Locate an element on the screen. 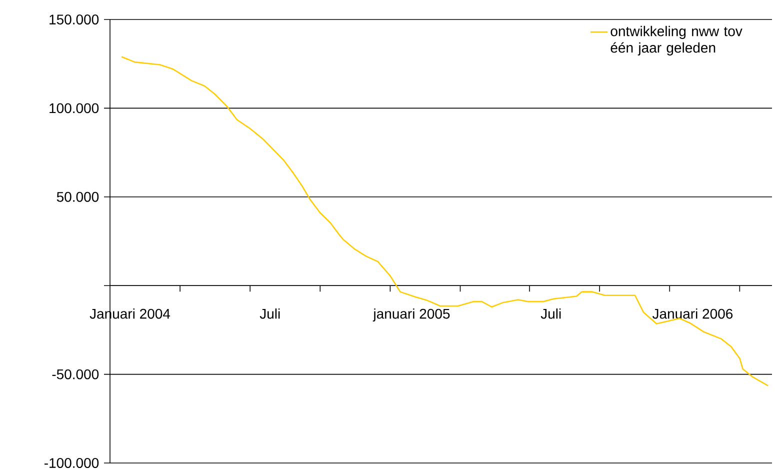 The width and height of the screenshot is (775, 474). x-tick-label: Januari 2006 is located at coordinates (692, 313).